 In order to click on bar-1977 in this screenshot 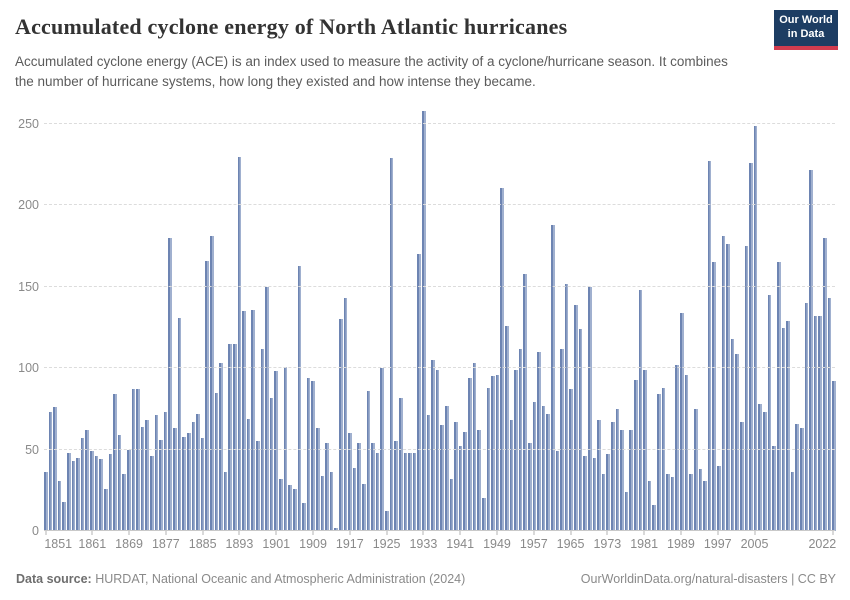, I will do `click(626, 511)`.